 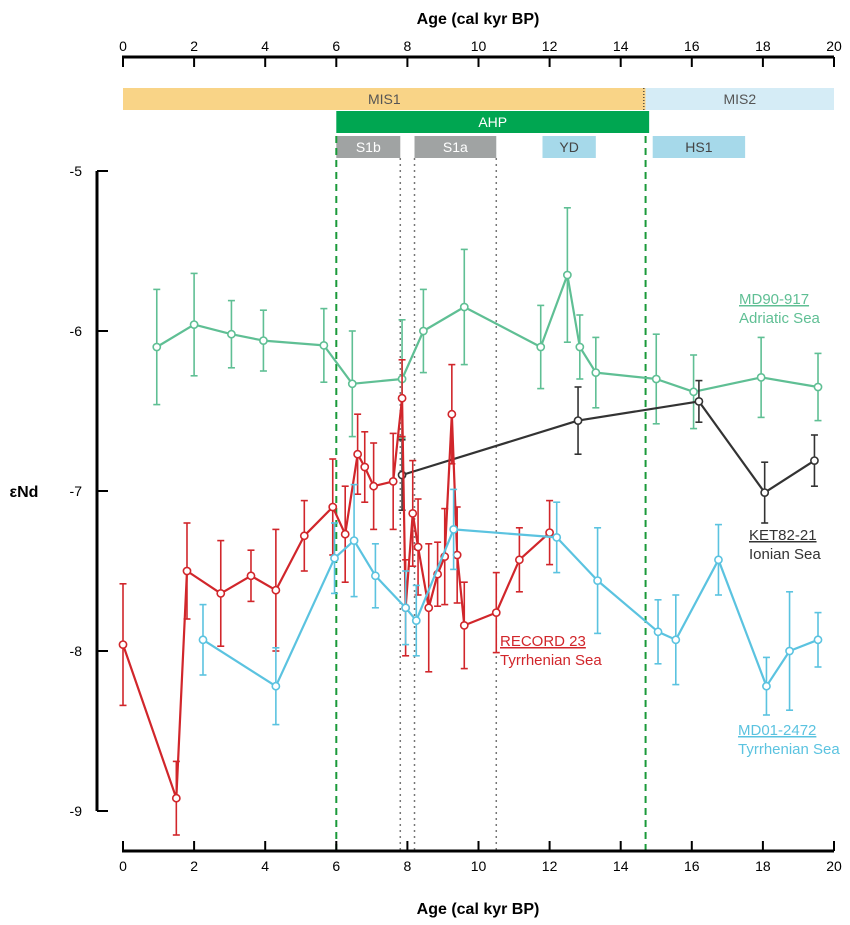 What do you see at coordinates (76, 491) in the screenshot?
I see `y-tick-label: -7` at bounding box center [76, 491].